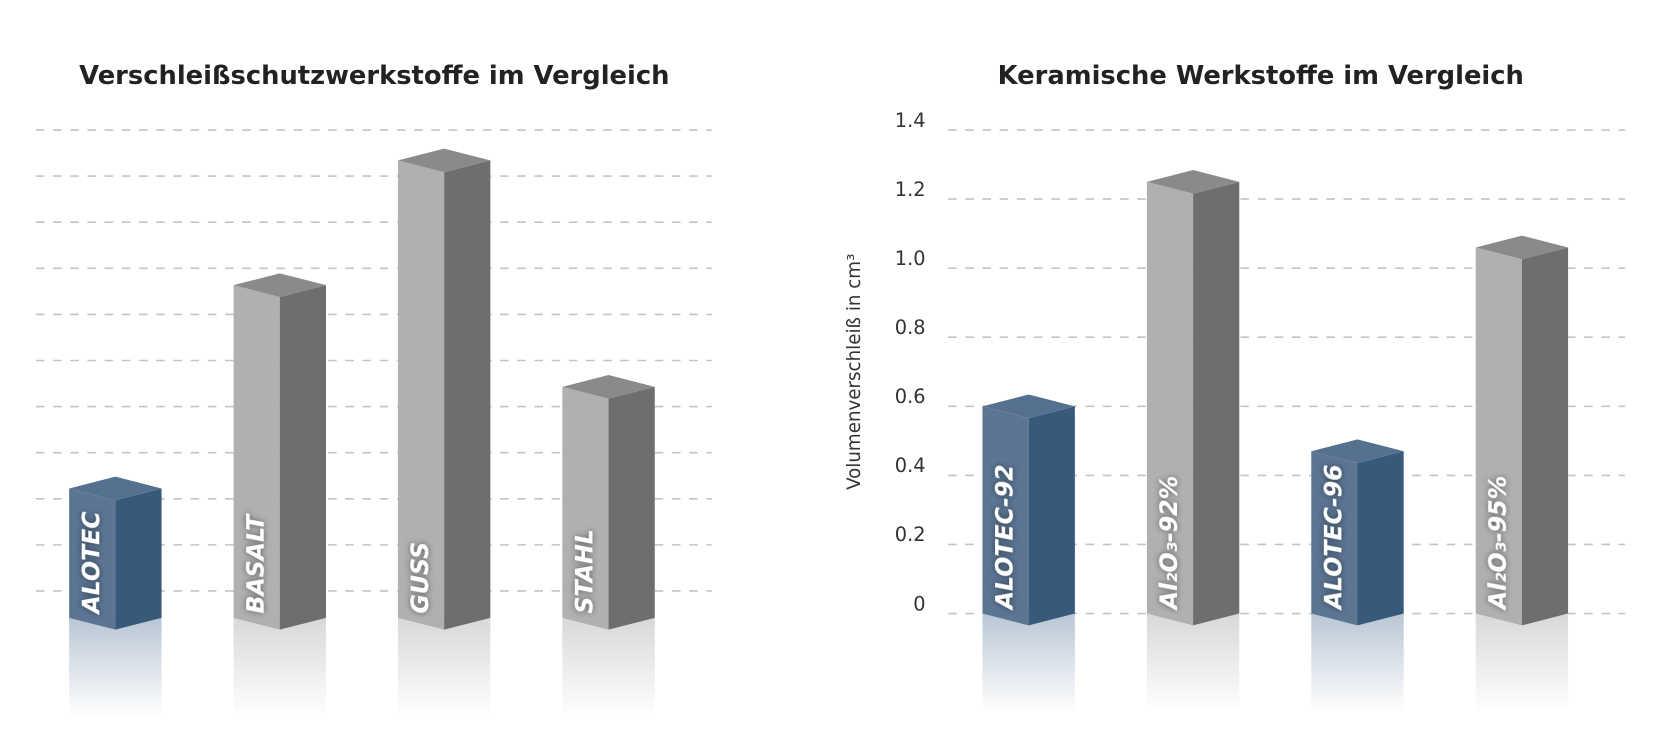 The height and width of the screenshot is (750, 1677). Describe the element at coordinates (374, 76) in the screenshot. I see `chart-title: Verschleißschutzwerkstoffe im Vergleich` at that location.